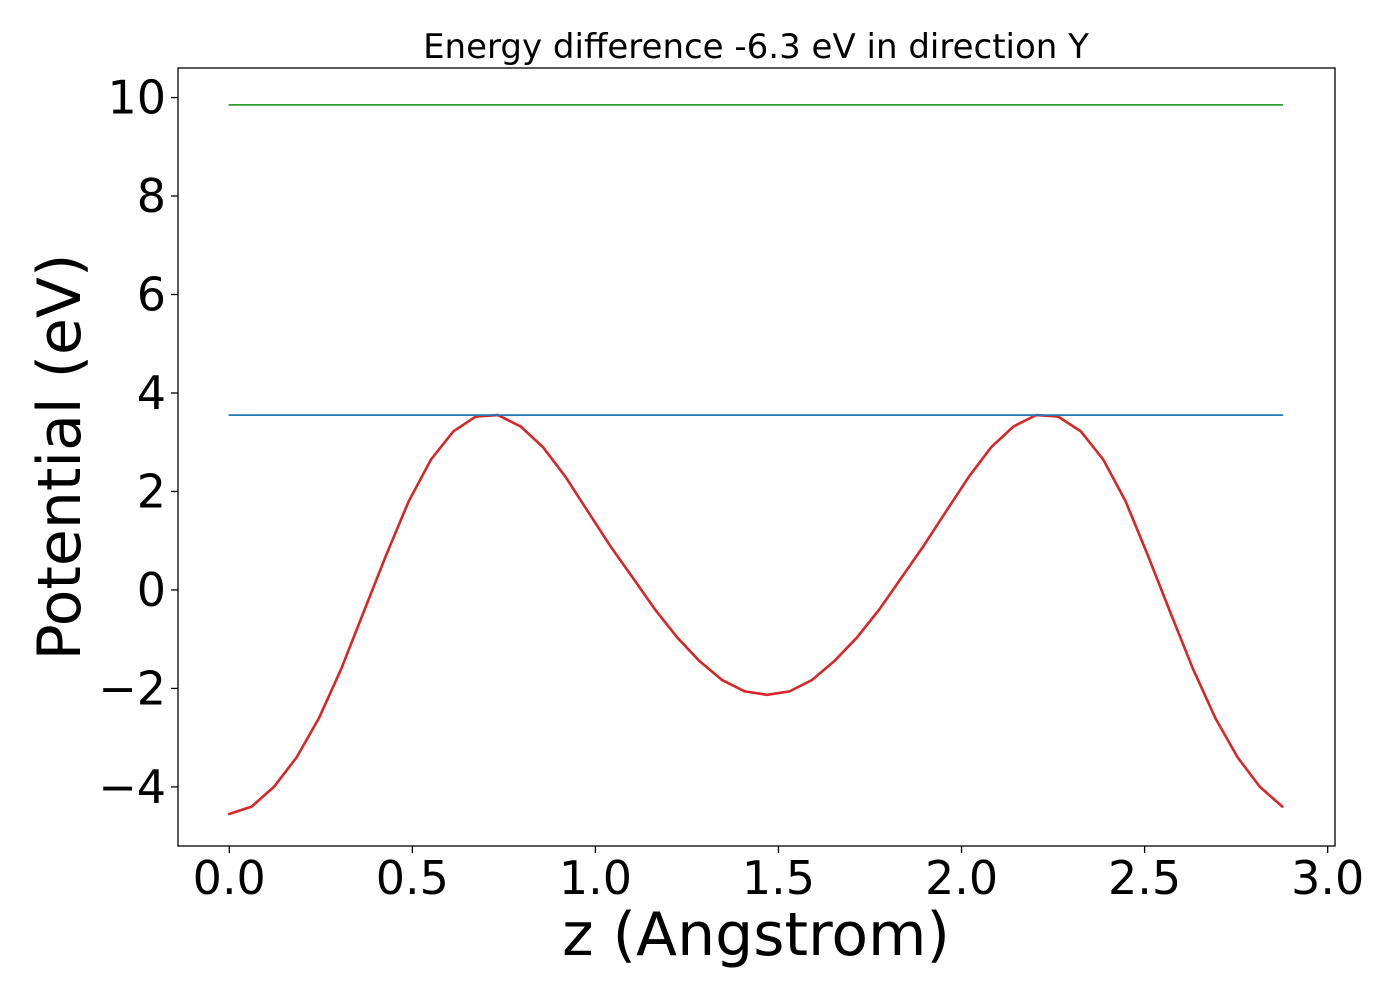 Image resolution: width=1400 pixels, height=1000 pixels. I want to click on y-tick-label: 4, so click(151, 393).